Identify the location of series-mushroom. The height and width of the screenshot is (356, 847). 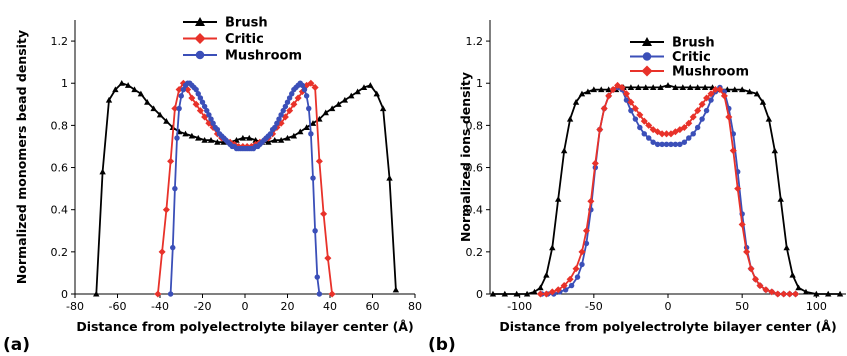
(245, 188).